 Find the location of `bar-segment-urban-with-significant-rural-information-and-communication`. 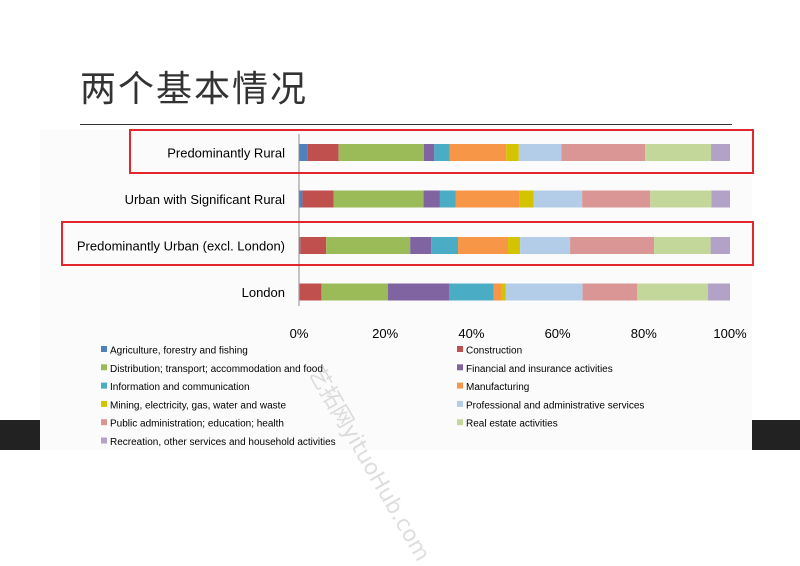

bar-segment-urban-with-significant-rural-information-and-communication is located at coordinates (447, 199).